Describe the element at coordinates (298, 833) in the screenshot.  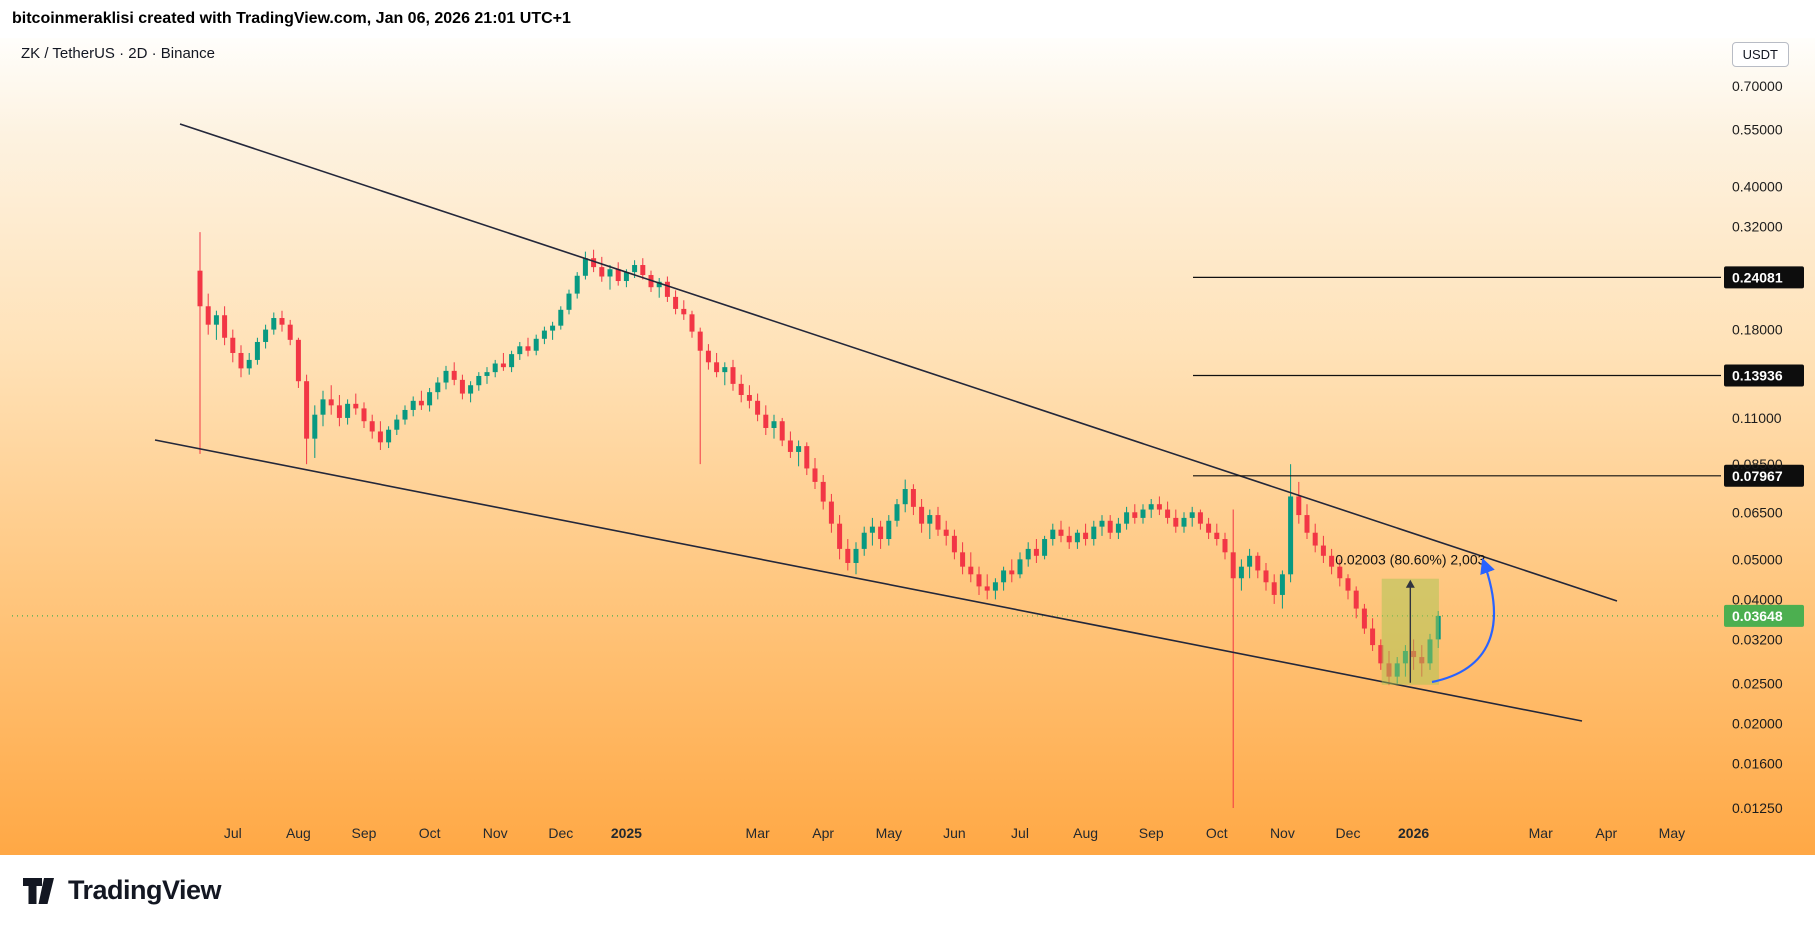
I see `x-axis-label: Aug` at that location.